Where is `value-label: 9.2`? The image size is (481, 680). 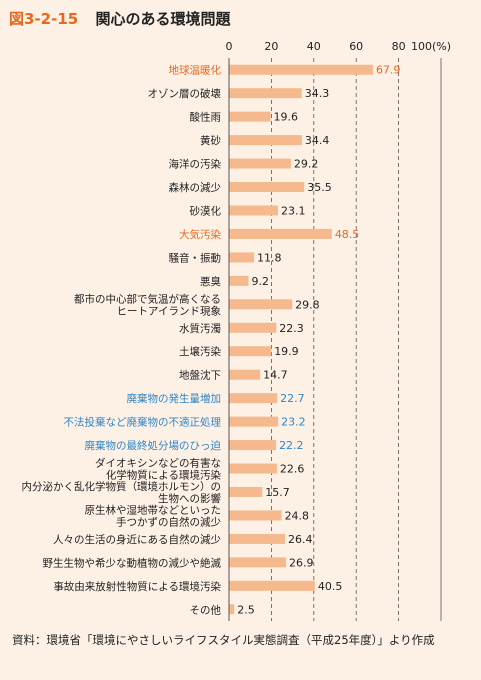
value-label: 9.2 is located at coordinates (261, 281).